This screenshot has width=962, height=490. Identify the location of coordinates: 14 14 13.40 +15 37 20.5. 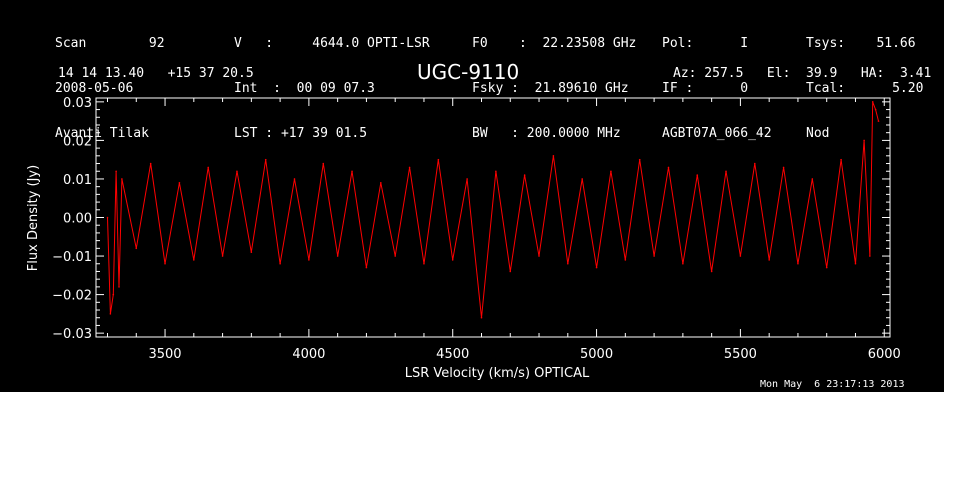
(156, 73).